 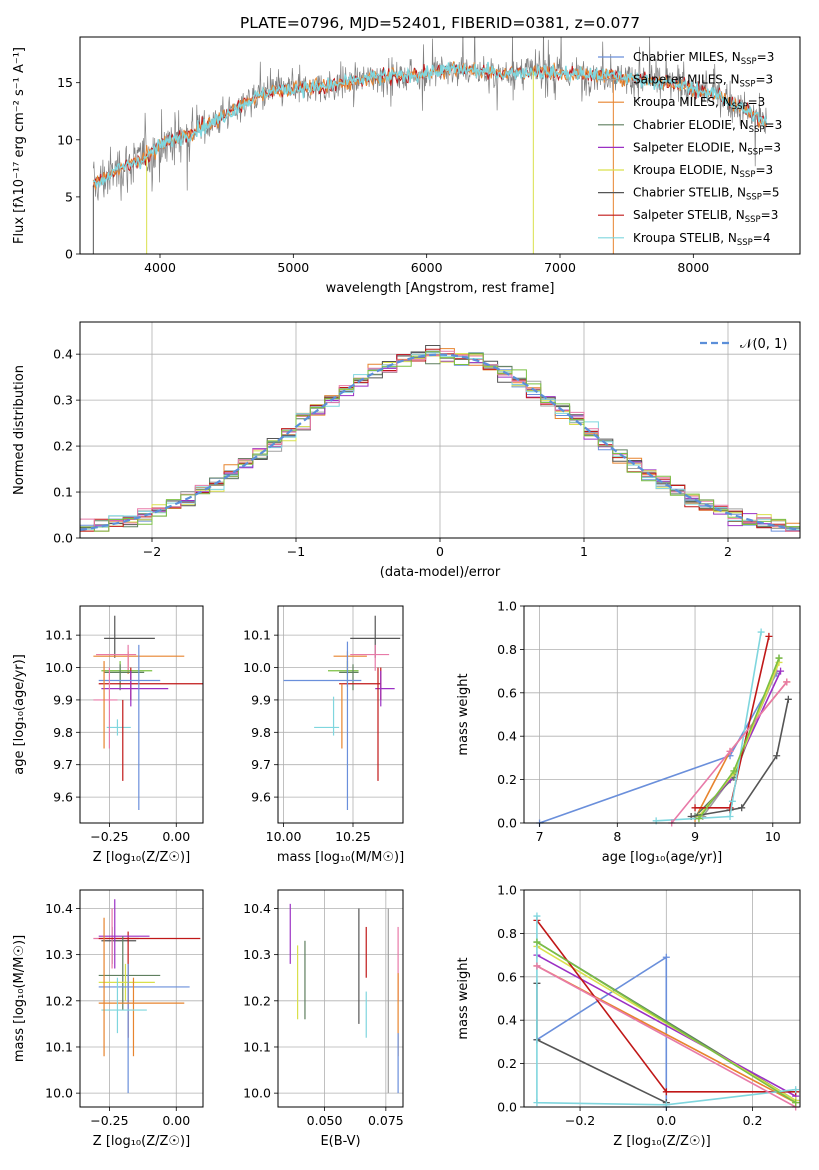 What do you see at coordinates (463, 714) in the screenshot?
I see `weight_vs_age-ylabel: mass weight` at bounding box center [463, 714].